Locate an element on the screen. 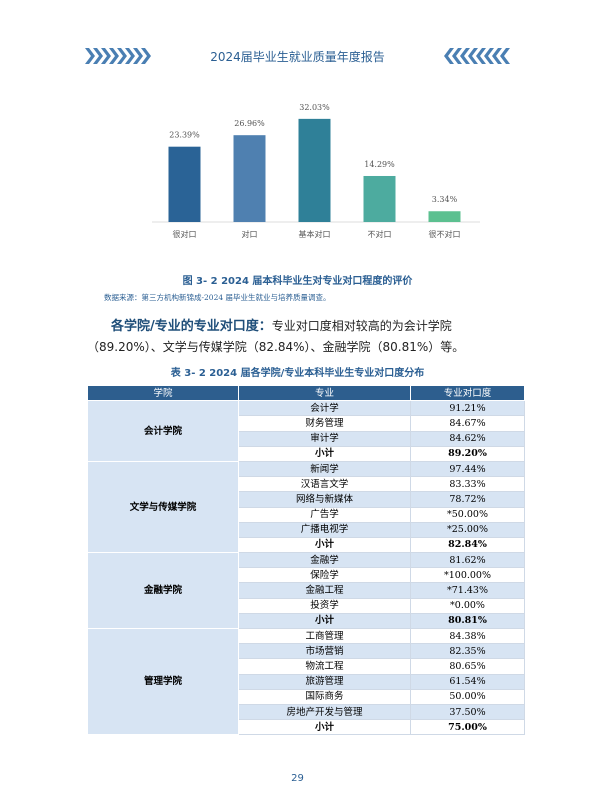  major-cell: 财务管理 is located at coordinates (324, 423).